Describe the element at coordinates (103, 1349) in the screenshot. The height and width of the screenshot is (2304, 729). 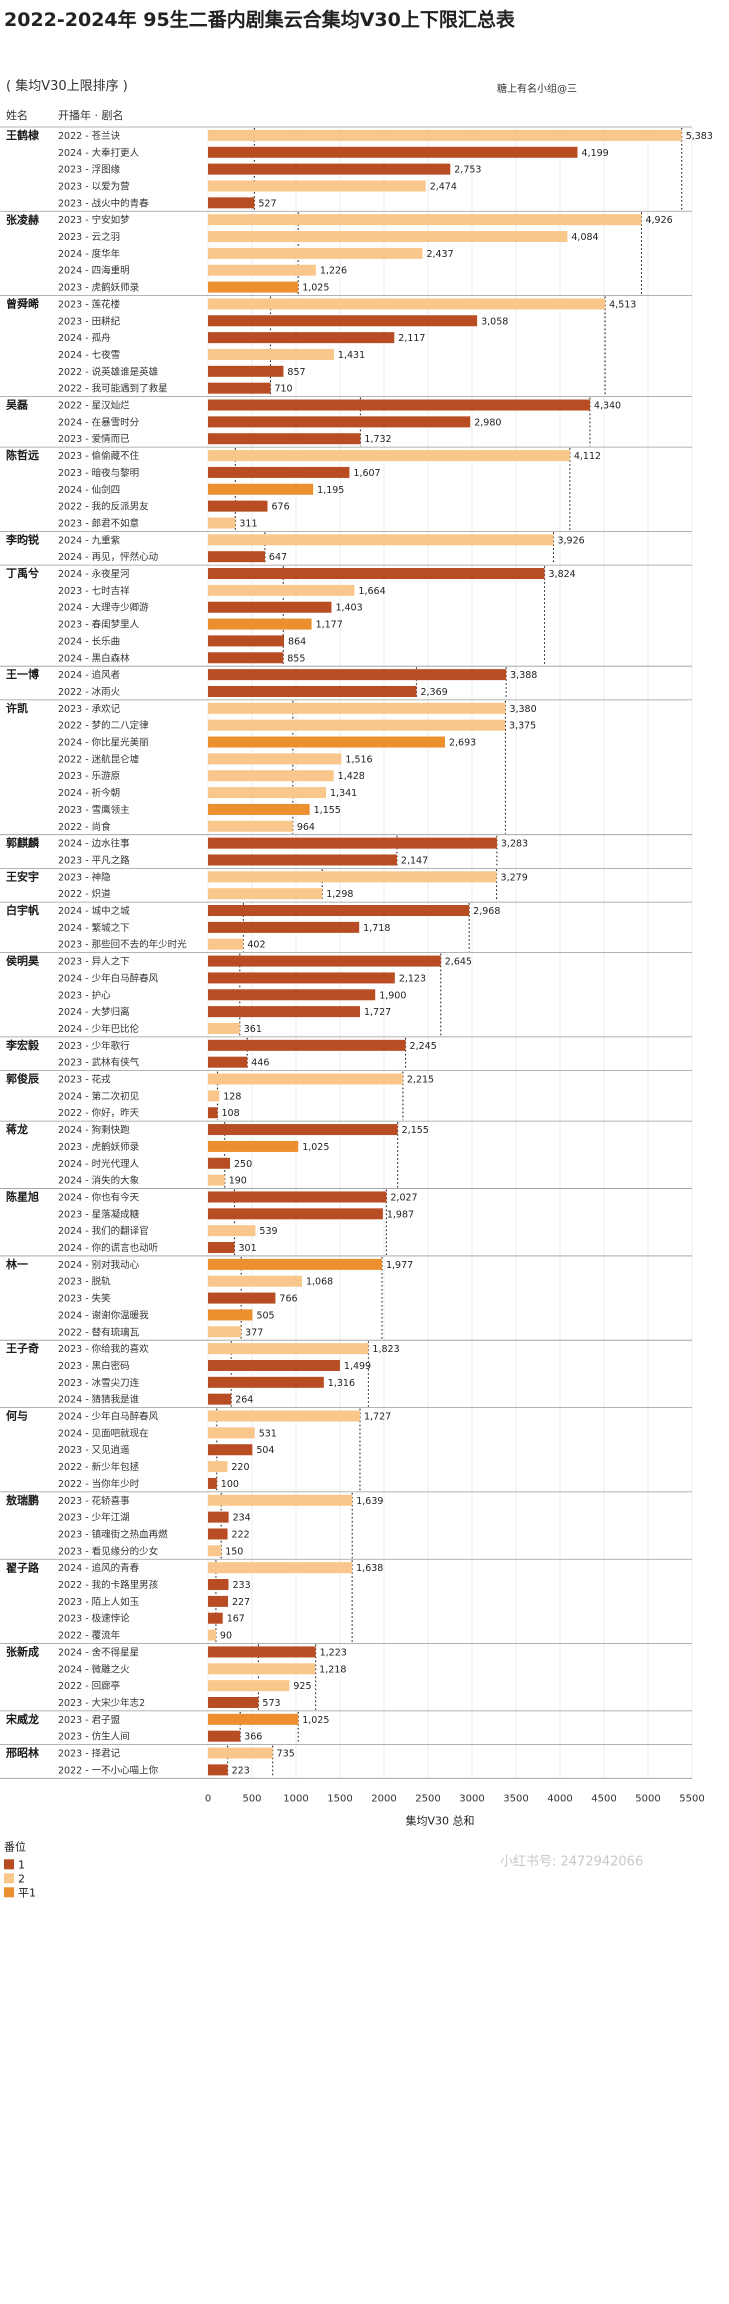
I see `drama-label: 2023 - 你给我的喜欢` at that location.